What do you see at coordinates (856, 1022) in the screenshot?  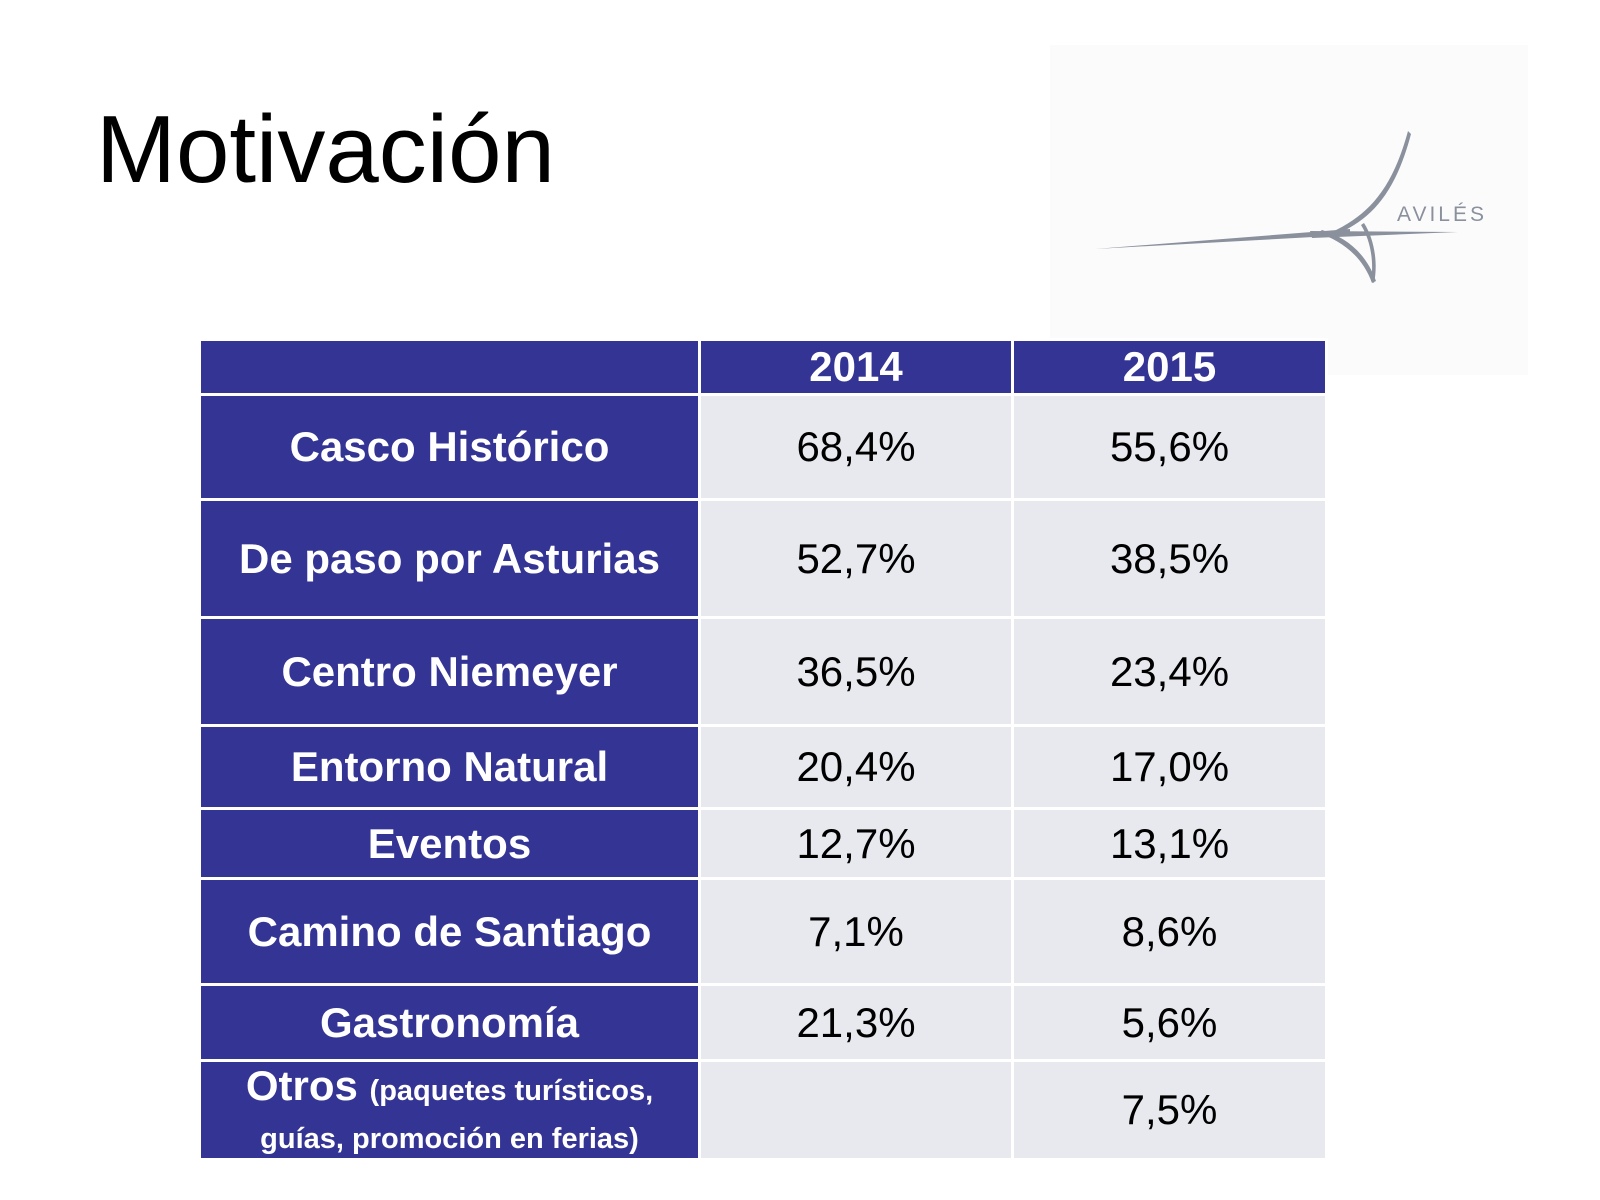 I see `value-2014: 21,3%` at bounding box center [856, 1022].